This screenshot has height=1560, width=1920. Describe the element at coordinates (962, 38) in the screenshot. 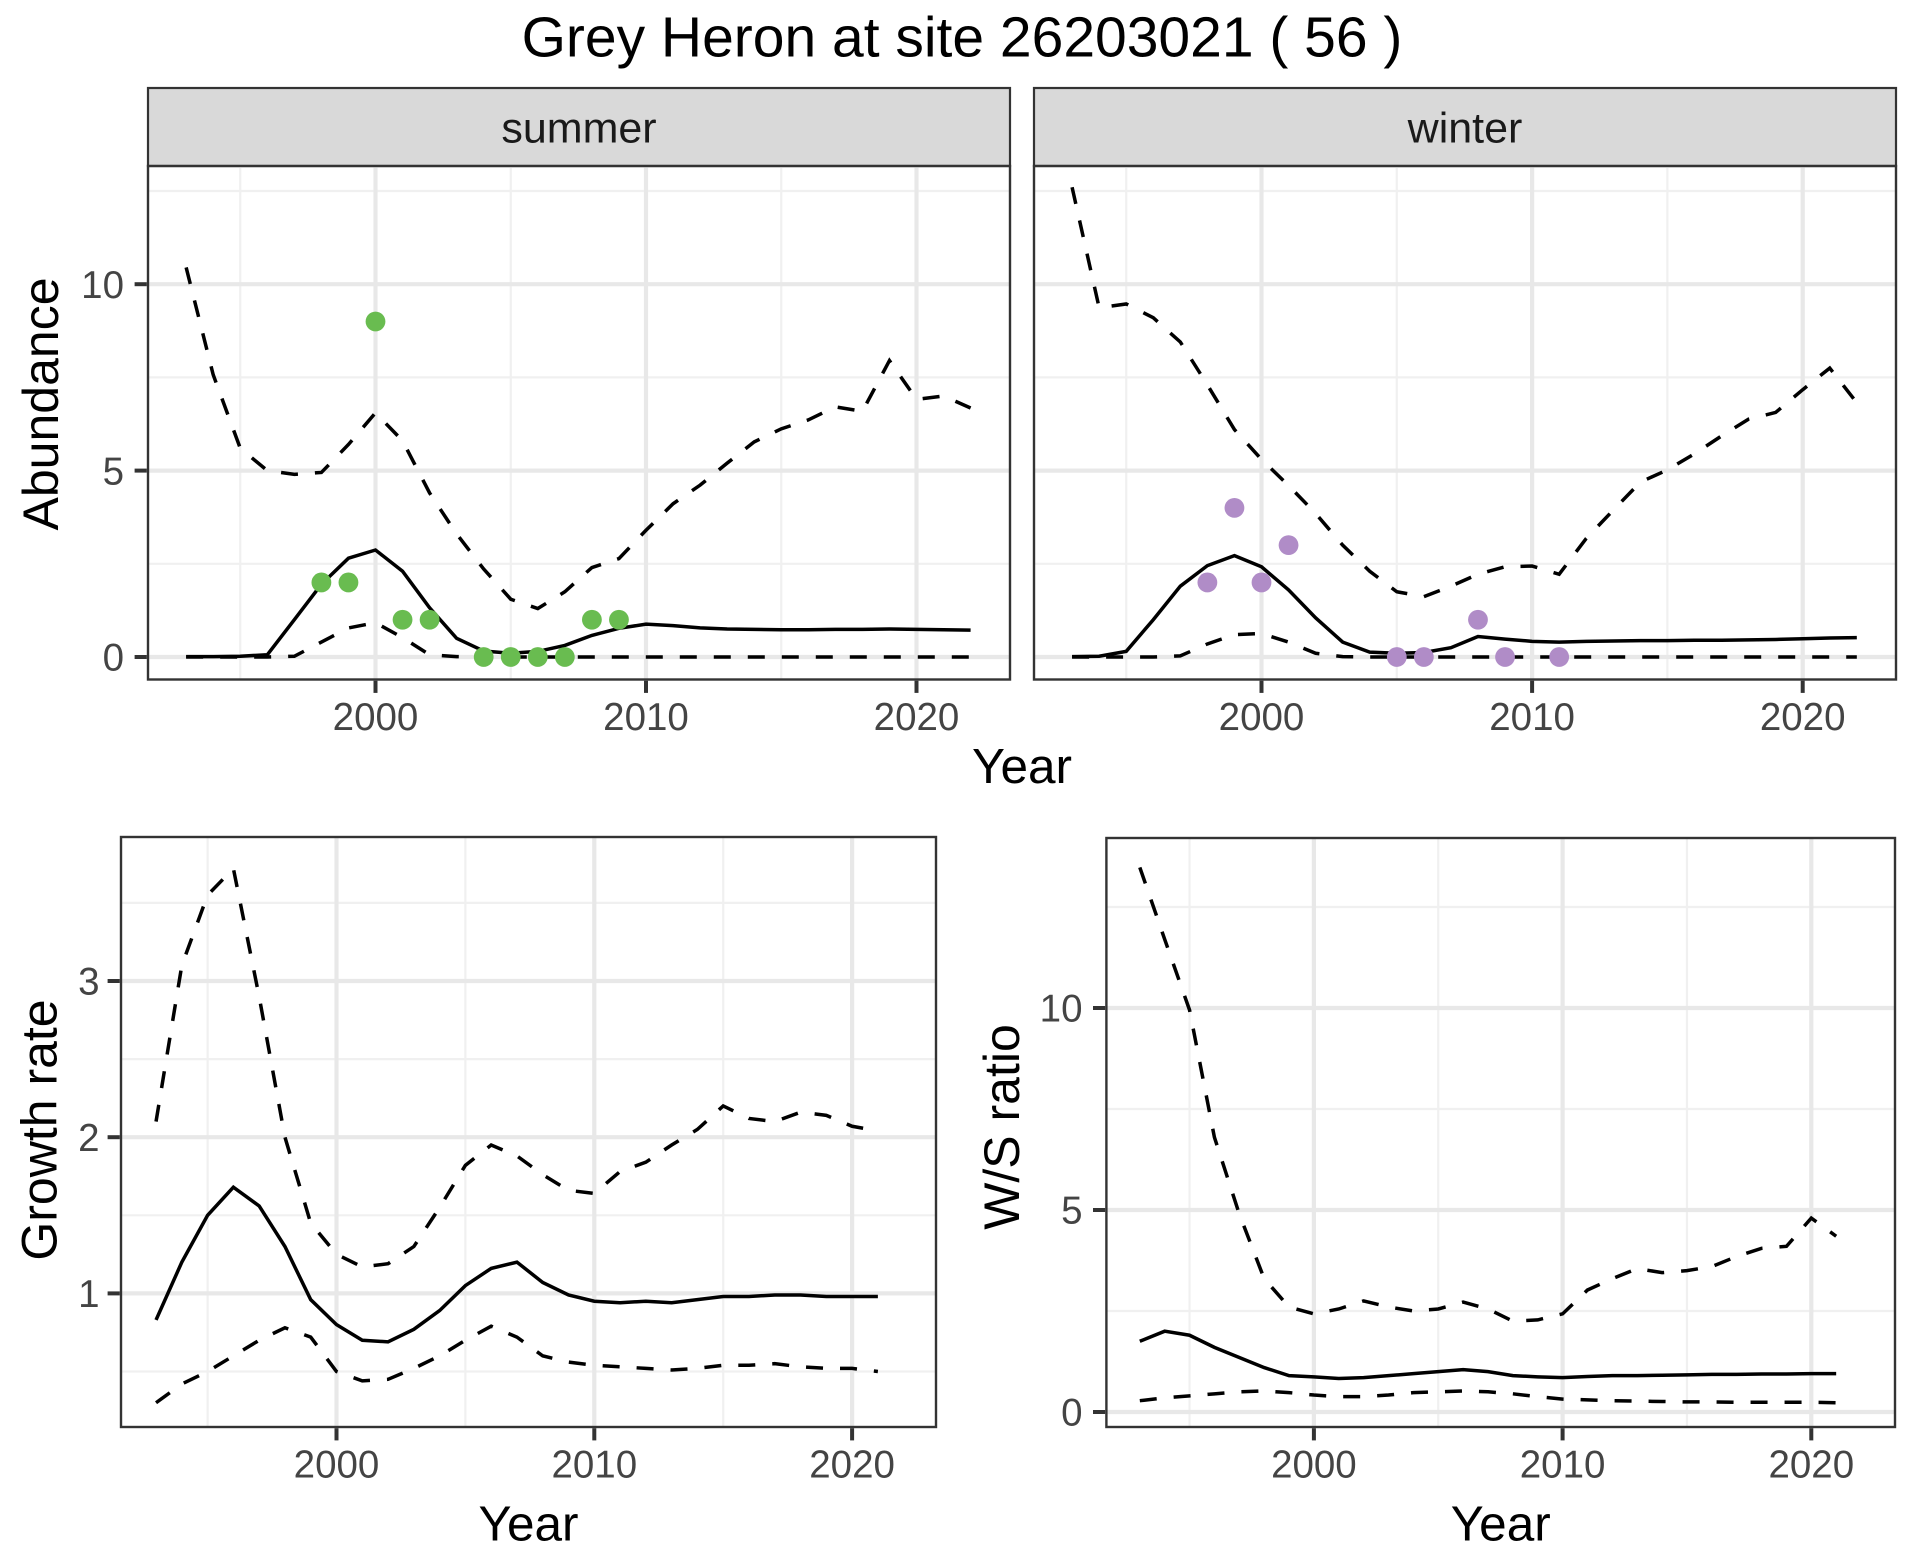

I see `svg-text:Grey Heron at site 26203021 (: Grey Heron at site 26203021 ( 56 )` at that location.